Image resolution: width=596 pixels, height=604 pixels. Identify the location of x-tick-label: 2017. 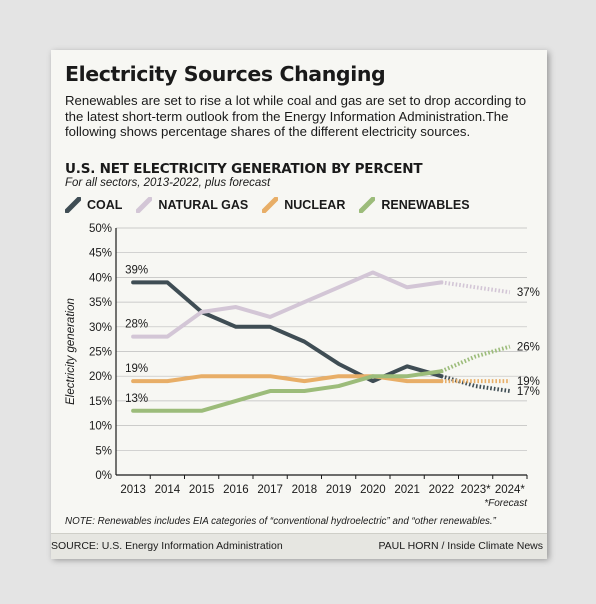
(270, 490).